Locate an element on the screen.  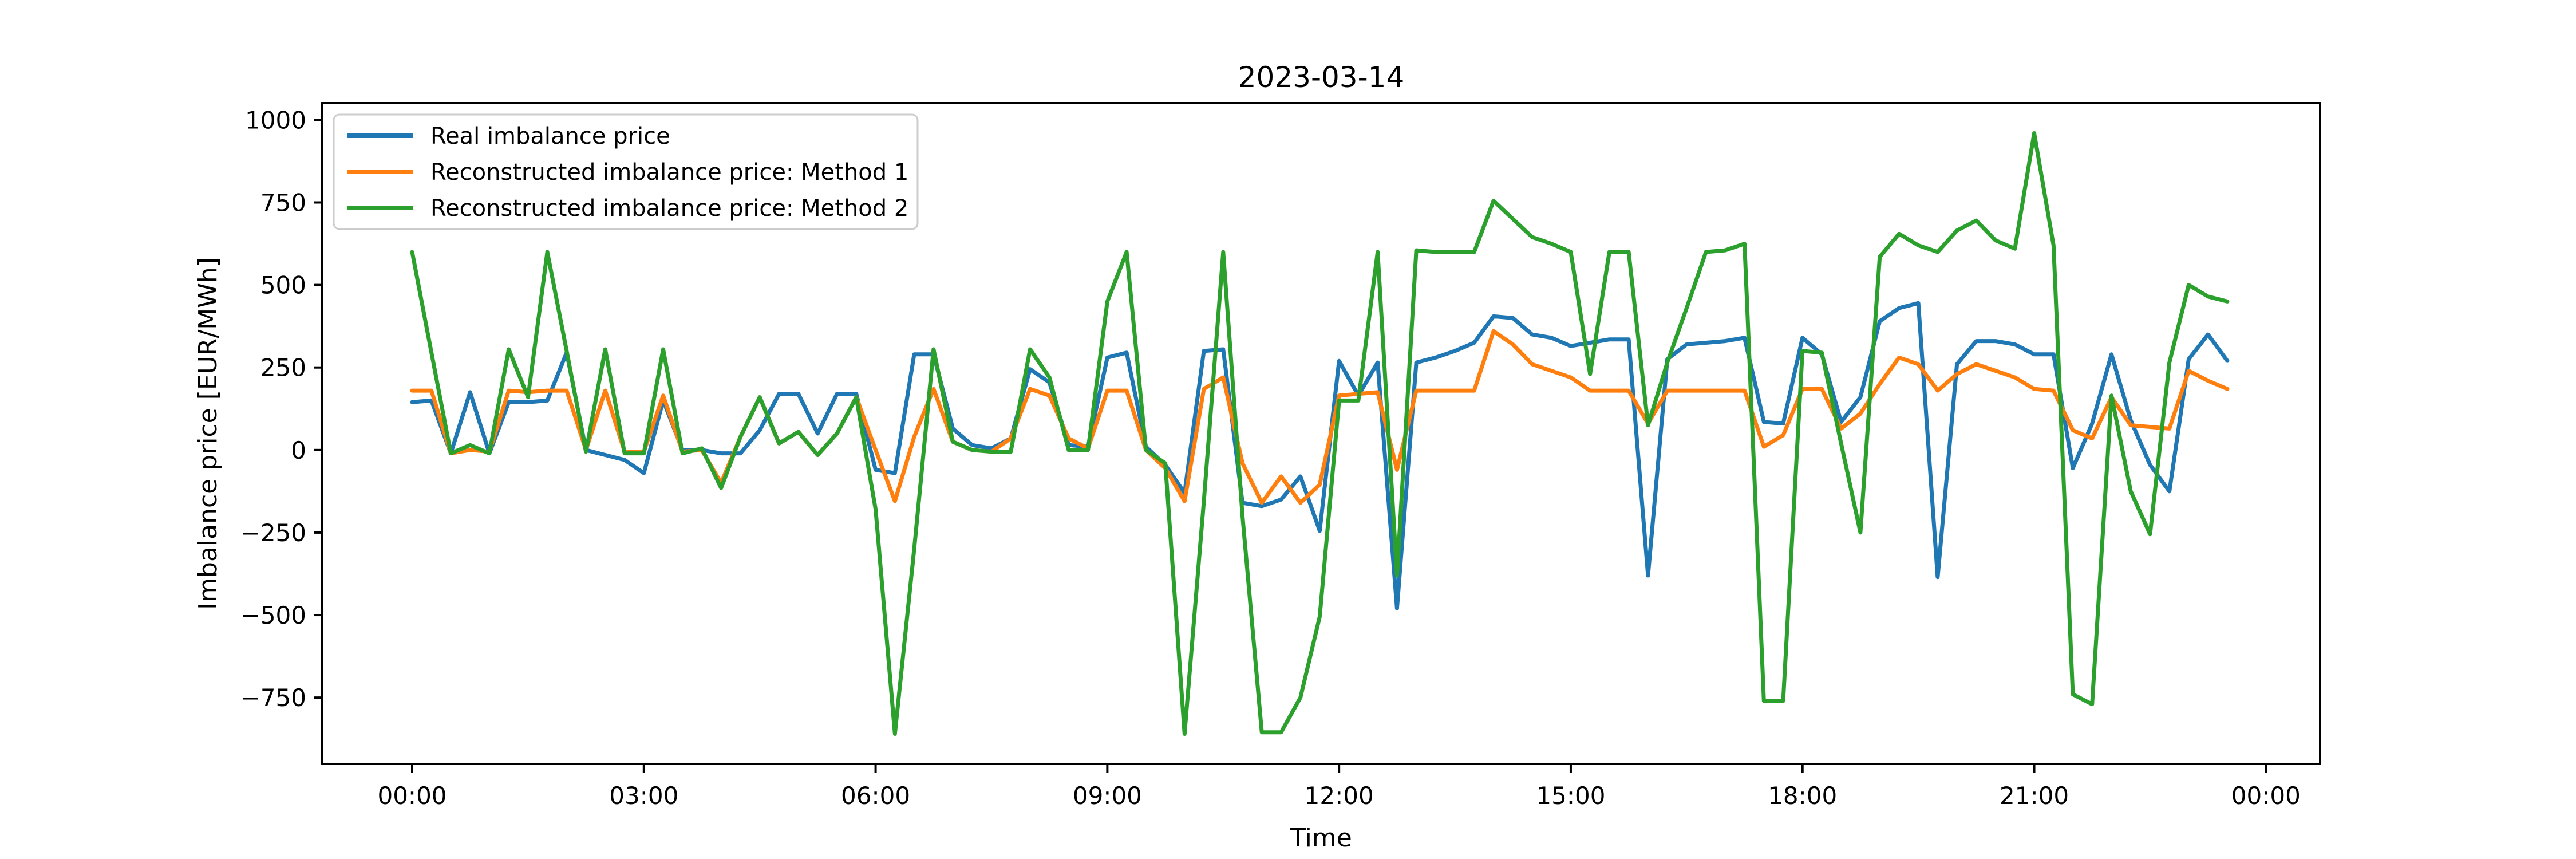
x-tick-label: 09:00 is located at coordinates (1107, 796).